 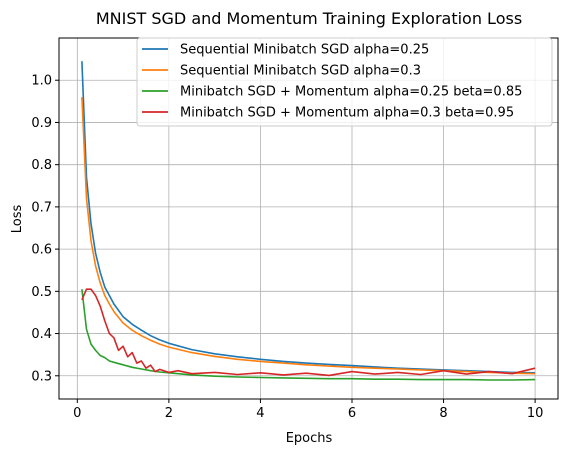 I want to click on x-tick-label: 4, so click(x=260, y=413).